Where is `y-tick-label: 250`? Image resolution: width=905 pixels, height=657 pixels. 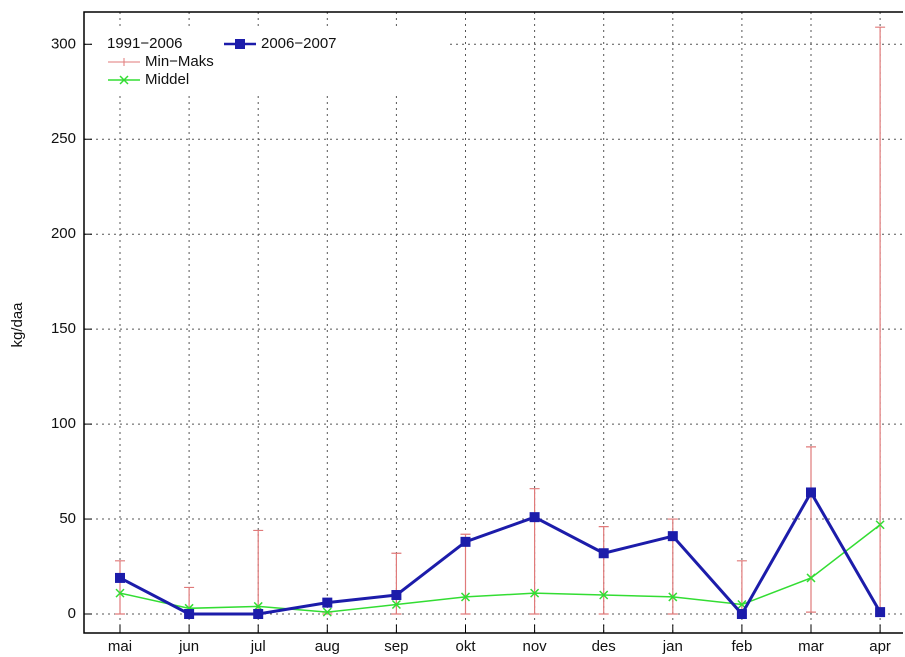 y-tick-label: 250 is located at coordinates (63, 138).